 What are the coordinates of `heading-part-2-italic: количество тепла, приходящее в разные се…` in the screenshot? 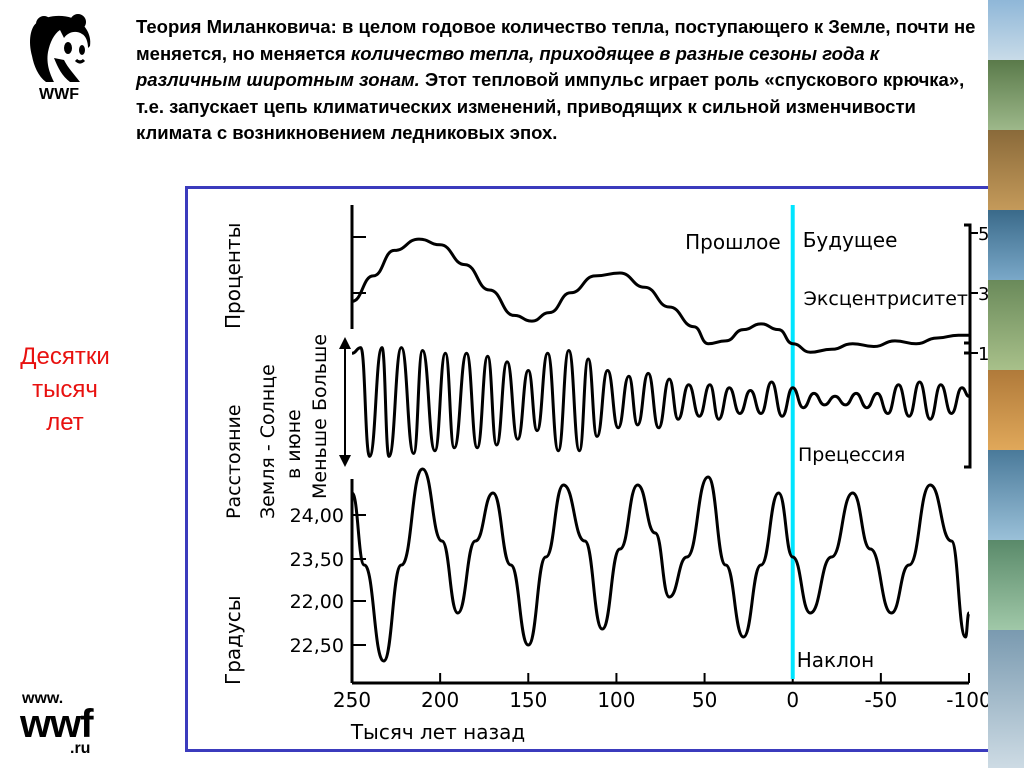 It's located at (508, 66).